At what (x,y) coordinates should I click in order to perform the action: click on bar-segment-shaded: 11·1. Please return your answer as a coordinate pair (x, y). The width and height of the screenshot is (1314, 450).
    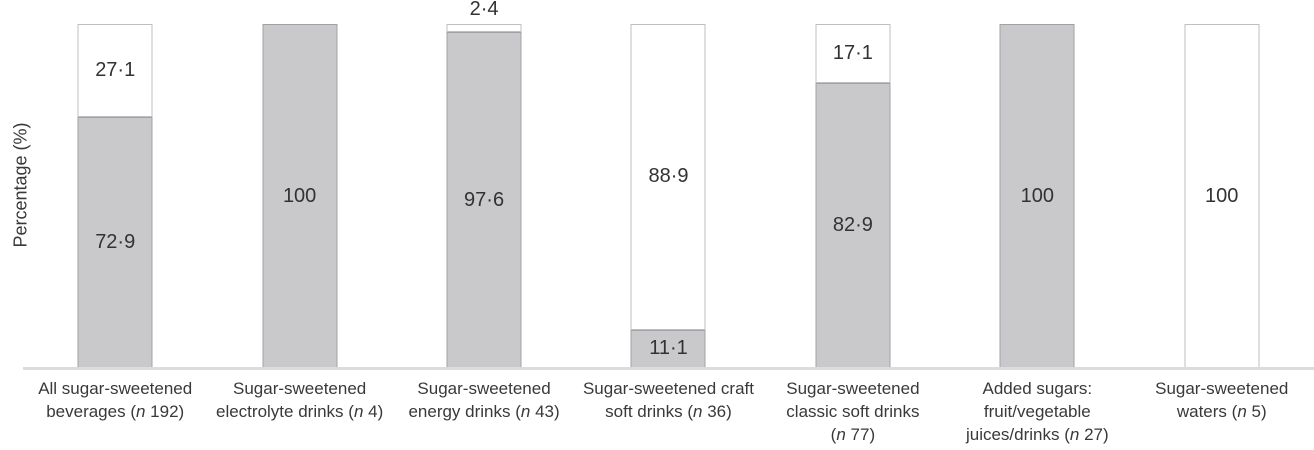
    Looking at the image, I should click on (668, 348).